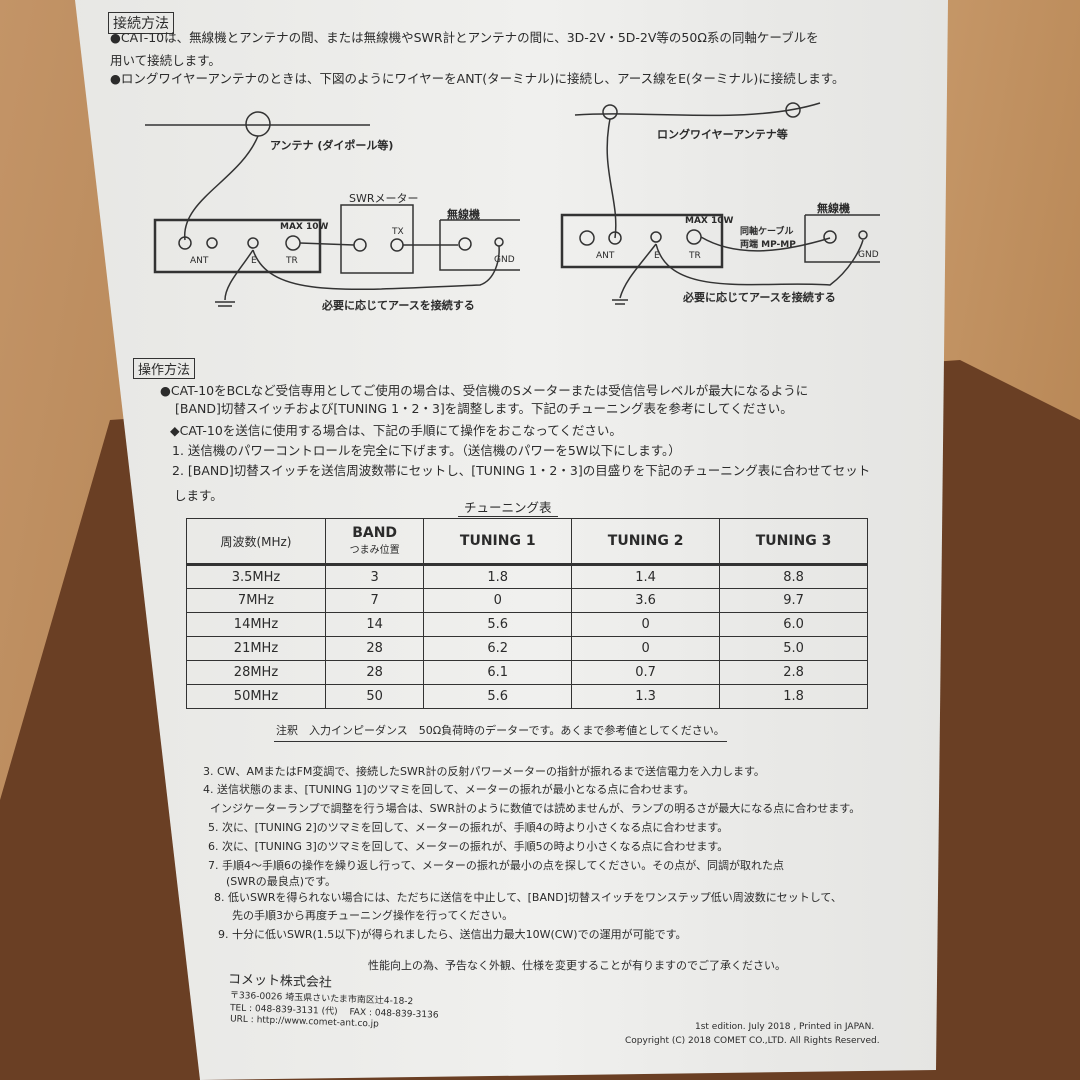  I want to click on max-label-left: MAX 10W, so click(304, 227).